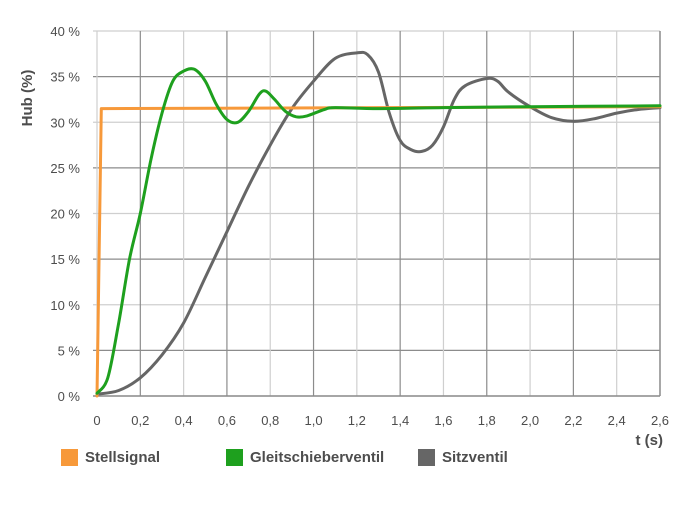 The height and width of the screenshot is (525, 687). I want to click on y-tick-label: 40 %, so click(65, 31).